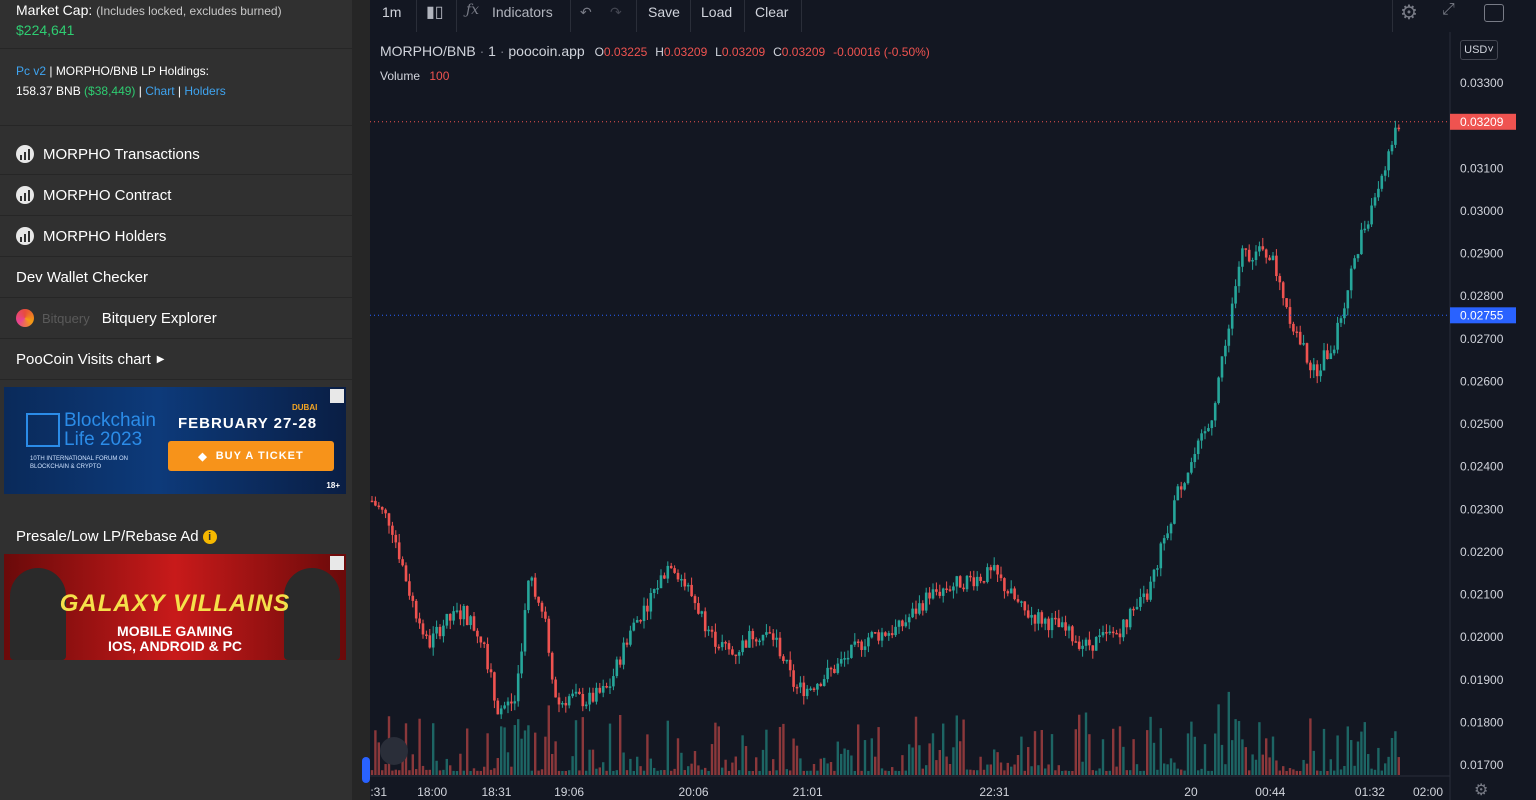  I want to click on indicators-button: Indicators, so click(522, 12).